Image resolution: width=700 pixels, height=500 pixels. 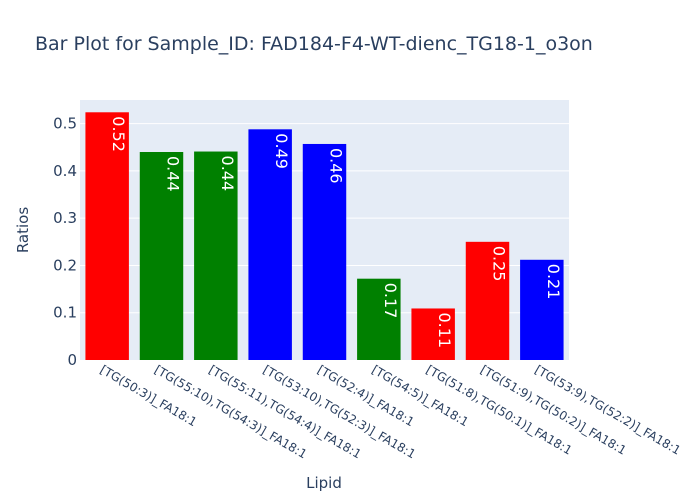 I want to click on x-tick-label: [TG(54:5)]_FA18:1, so click(x=420, y=395).